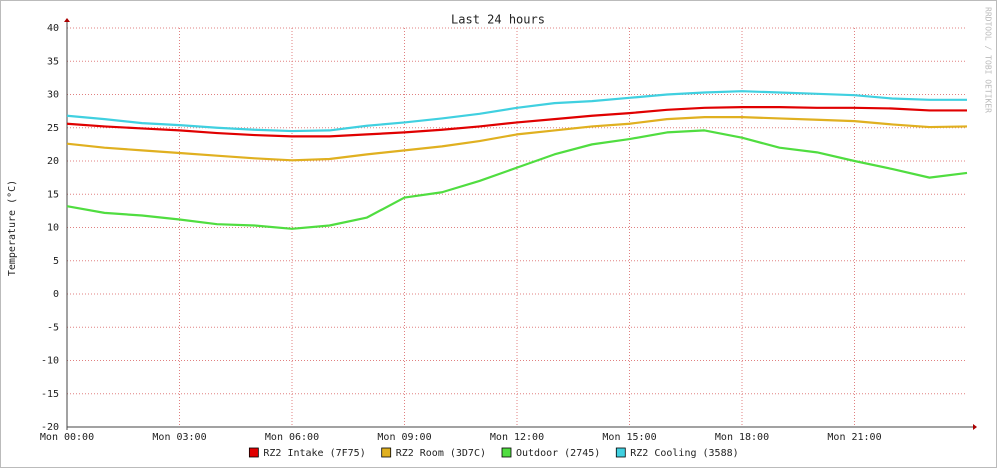  Describe the element at coordinates (404, 437) in the screenshot. I see `x-tick-label: Mon 09:00` at that location.